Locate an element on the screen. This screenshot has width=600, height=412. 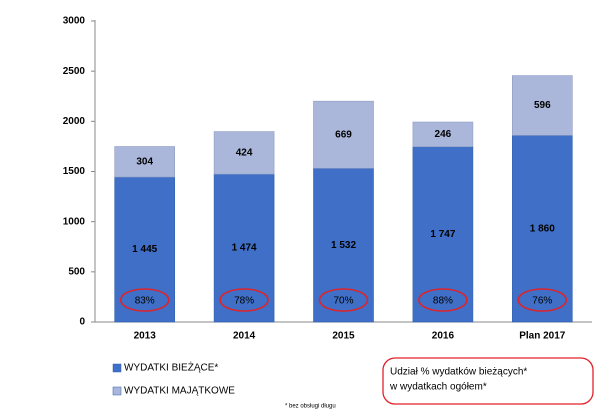
data-label: 304 is located at coordinates (144, 161).